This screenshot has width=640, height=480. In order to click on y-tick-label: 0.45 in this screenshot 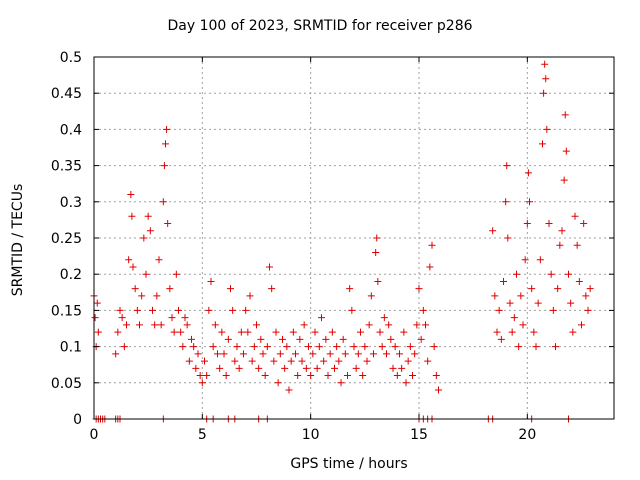, I will do `click(66, 94)`.